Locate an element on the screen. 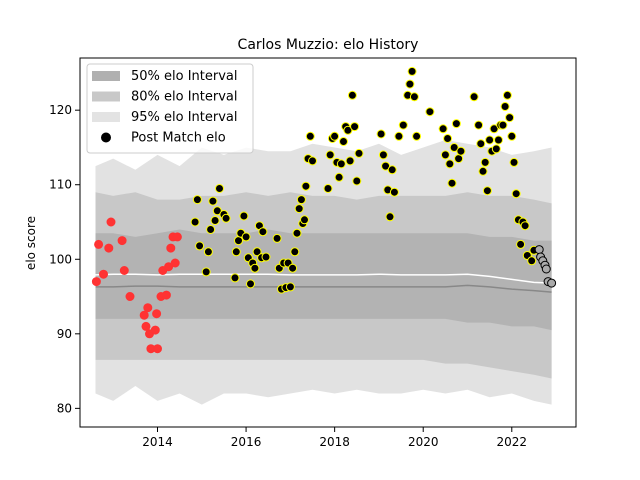 The width and height of the screenshot is (640, 480). y-tick-label: 120 is located at coordinates (60, 110).